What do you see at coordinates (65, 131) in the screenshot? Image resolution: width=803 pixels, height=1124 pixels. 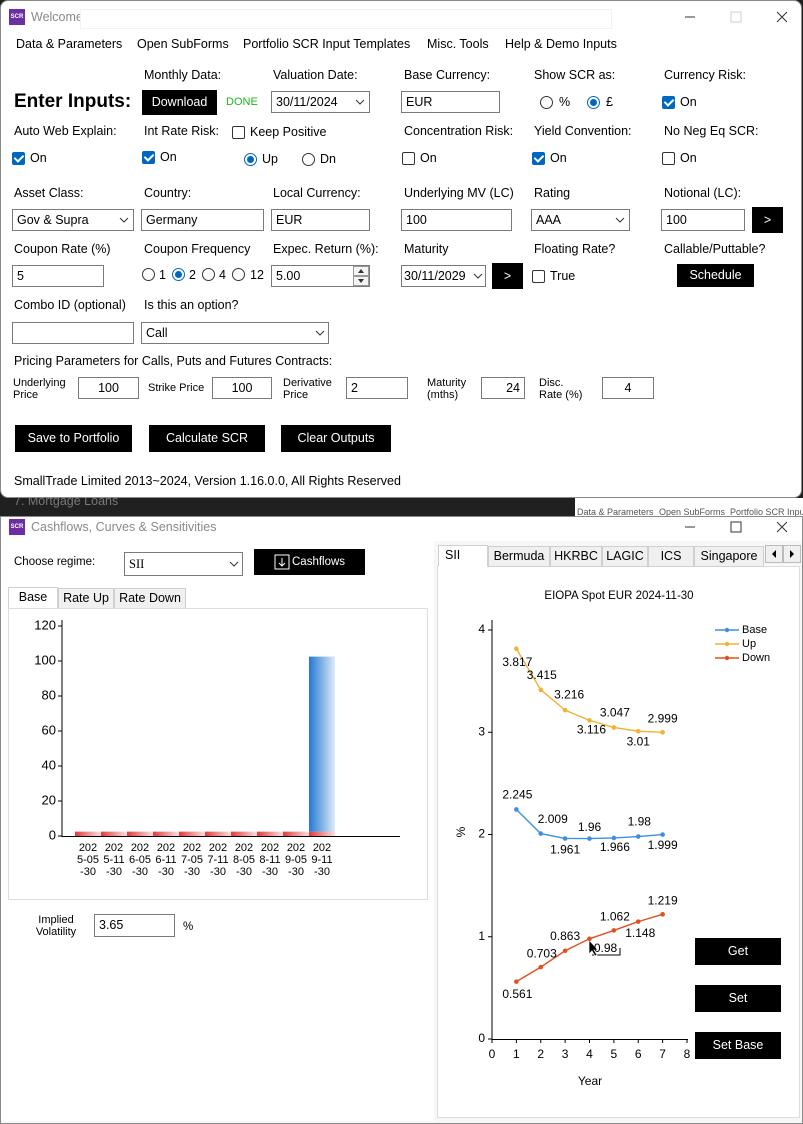 I see `field-label: Auto Web Explain:` at bounding box center [65, 131].